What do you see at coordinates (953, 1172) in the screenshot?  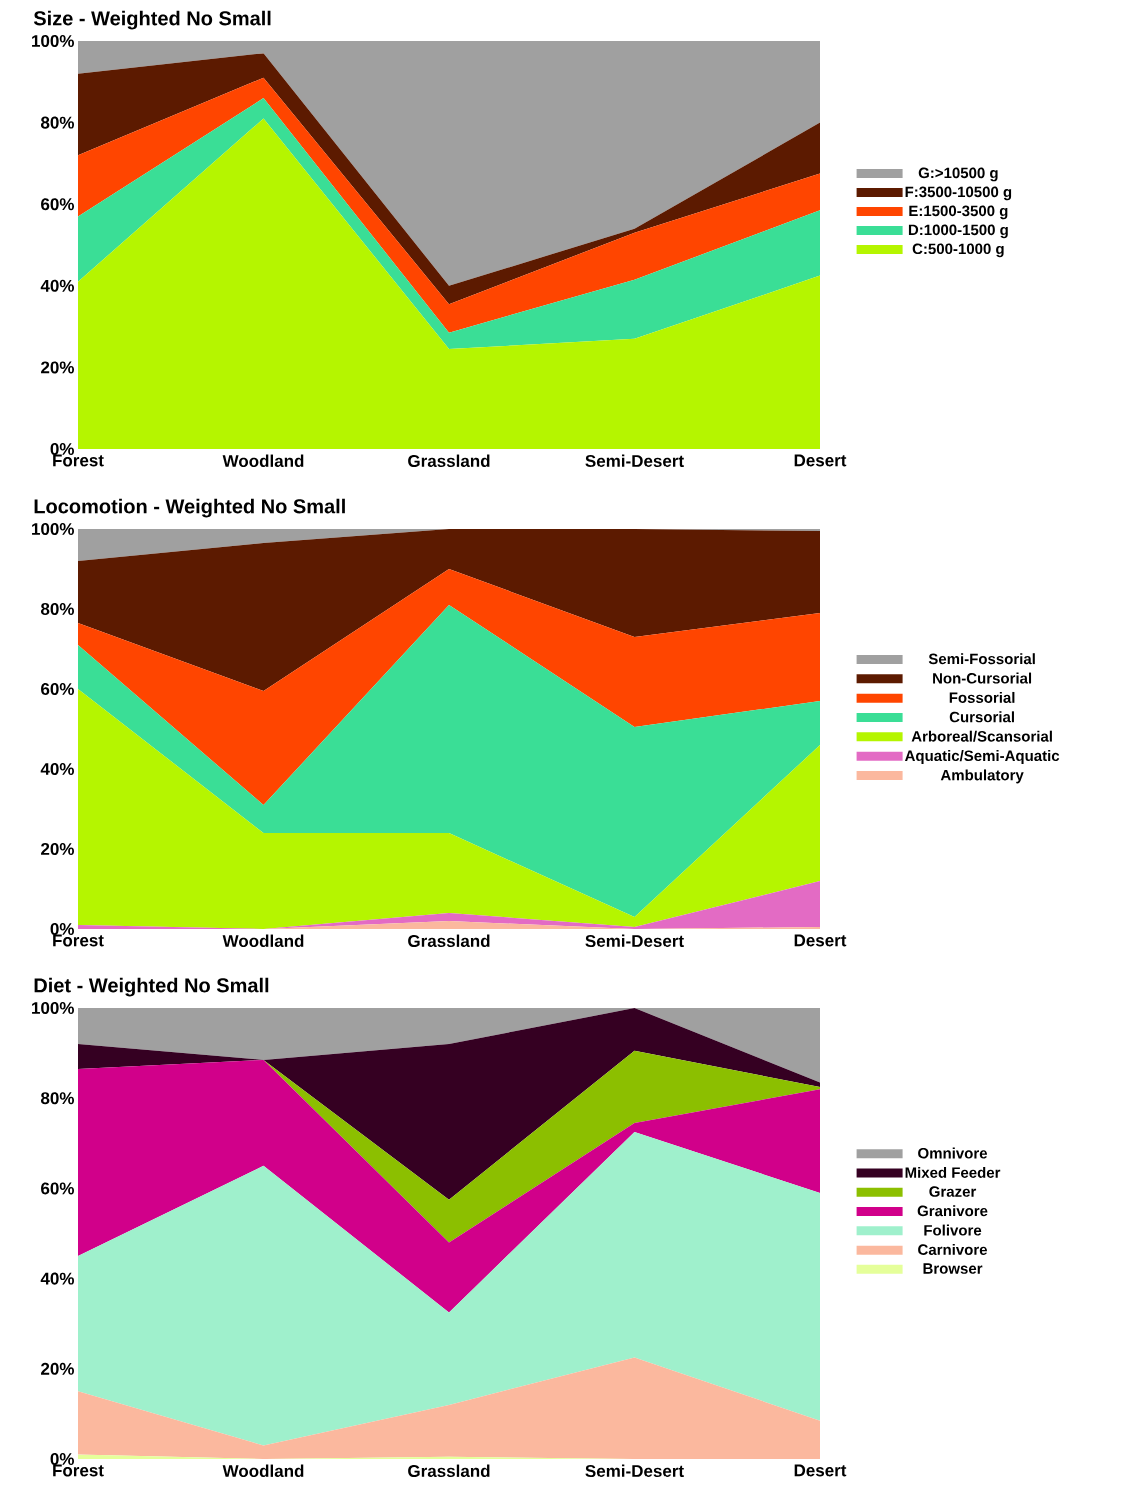 I see `legend-label: Mixed Feeder` at bounding box center [953, 1172].